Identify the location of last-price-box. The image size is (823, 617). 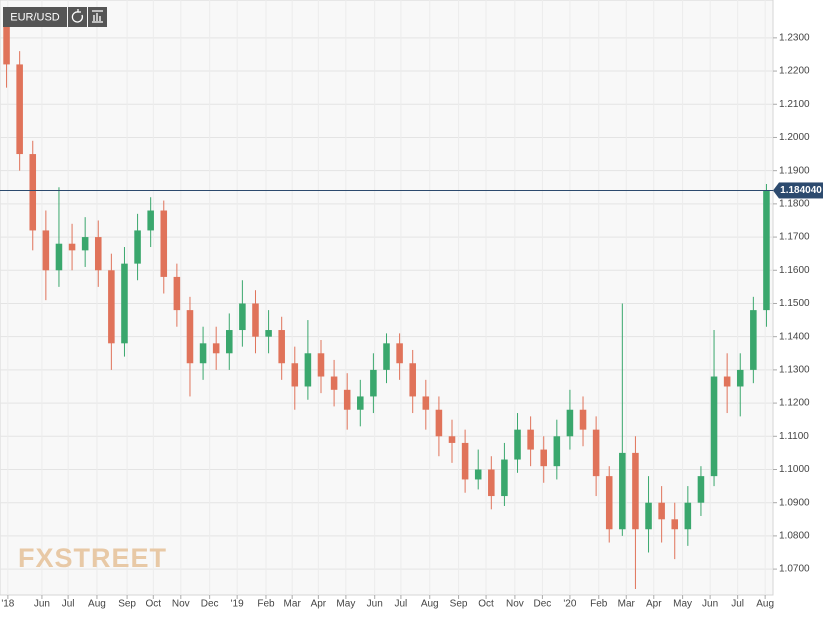
(801, 190).